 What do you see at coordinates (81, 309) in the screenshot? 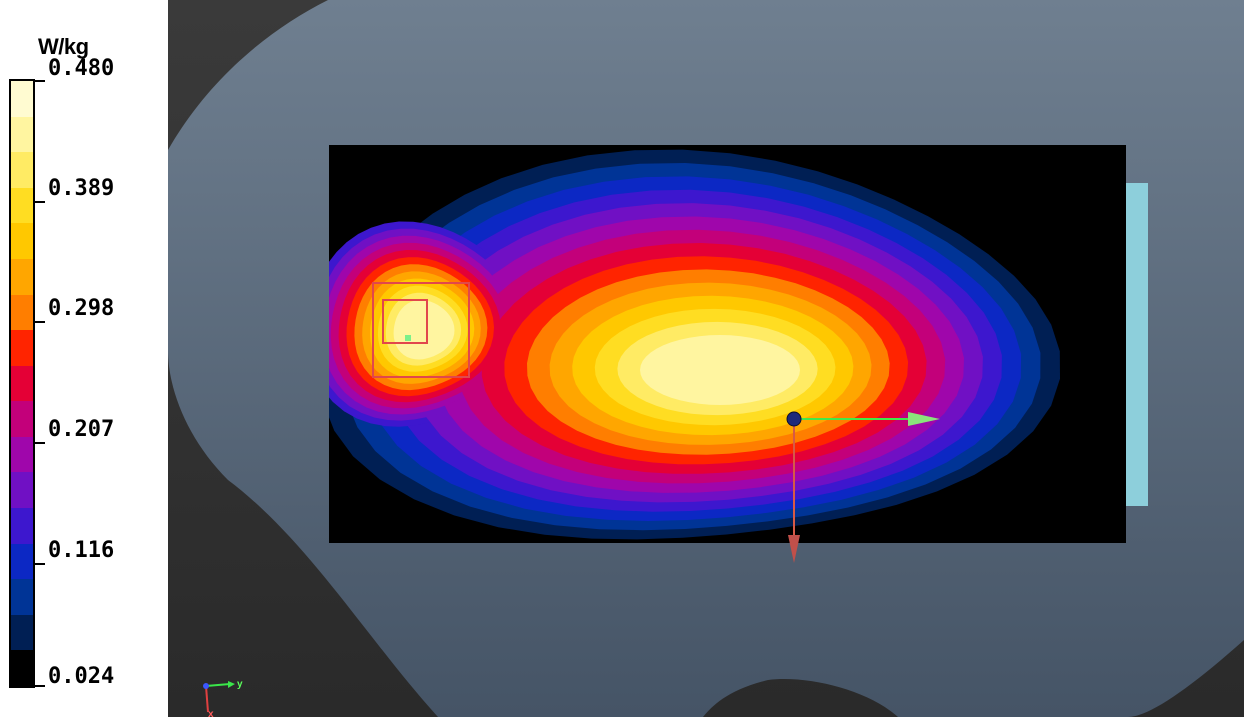
I see `colorbar-tick-label: 0.298` at bounding box center [81, 309].